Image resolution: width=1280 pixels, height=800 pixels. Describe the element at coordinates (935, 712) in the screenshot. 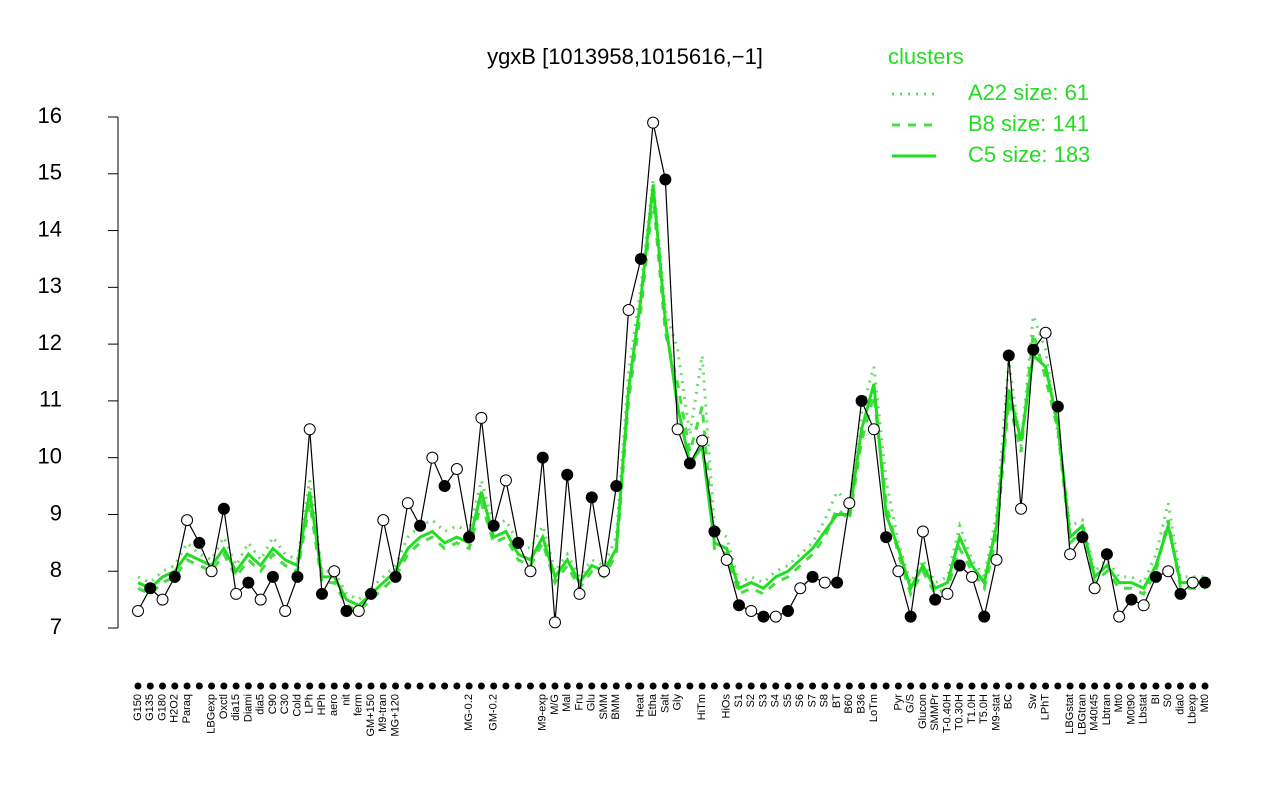

I see `x-tick-label: SMMPr` at that location.